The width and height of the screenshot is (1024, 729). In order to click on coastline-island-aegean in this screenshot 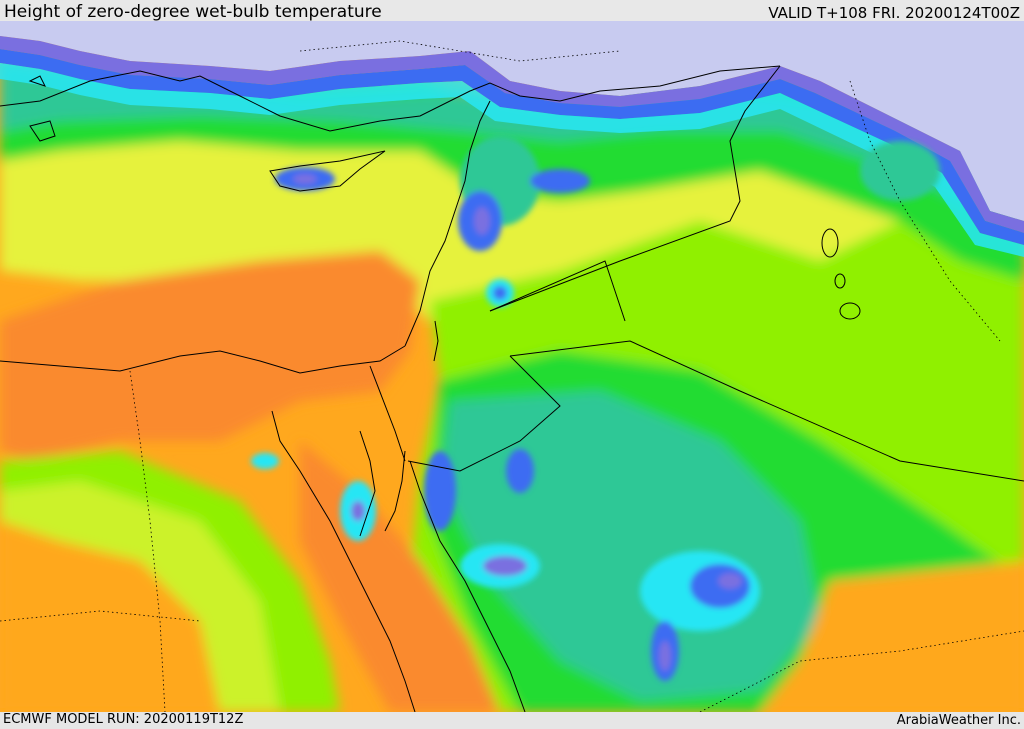, I will do `click(42, 131)`.